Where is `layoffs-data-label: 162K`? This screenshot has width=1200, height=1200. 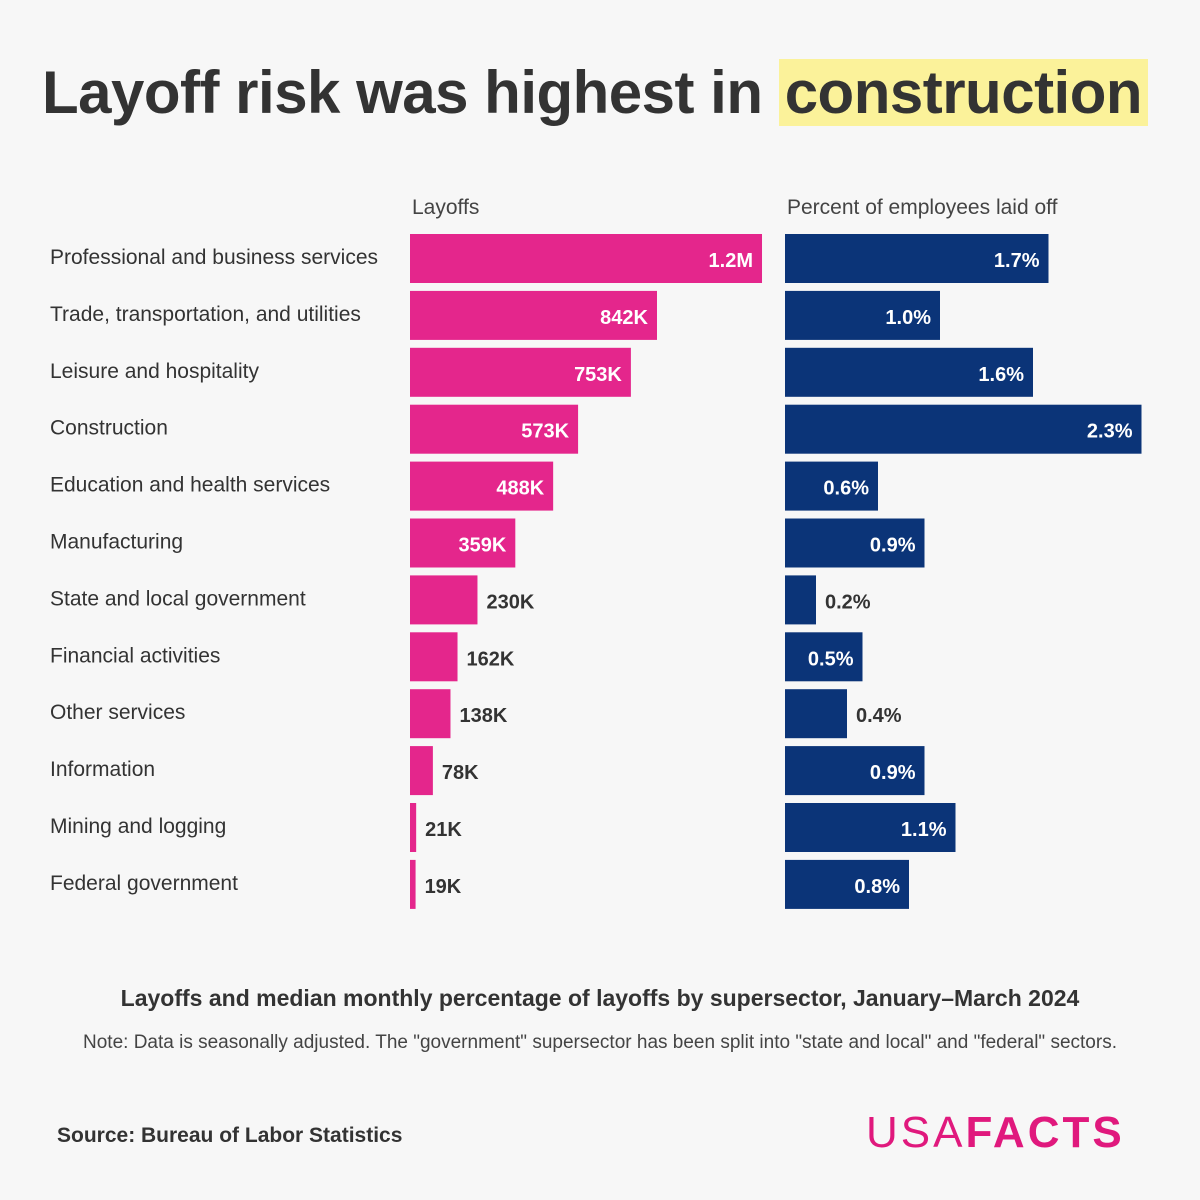
layoffs-data-label: 162K is located at coordinates (491, 659).